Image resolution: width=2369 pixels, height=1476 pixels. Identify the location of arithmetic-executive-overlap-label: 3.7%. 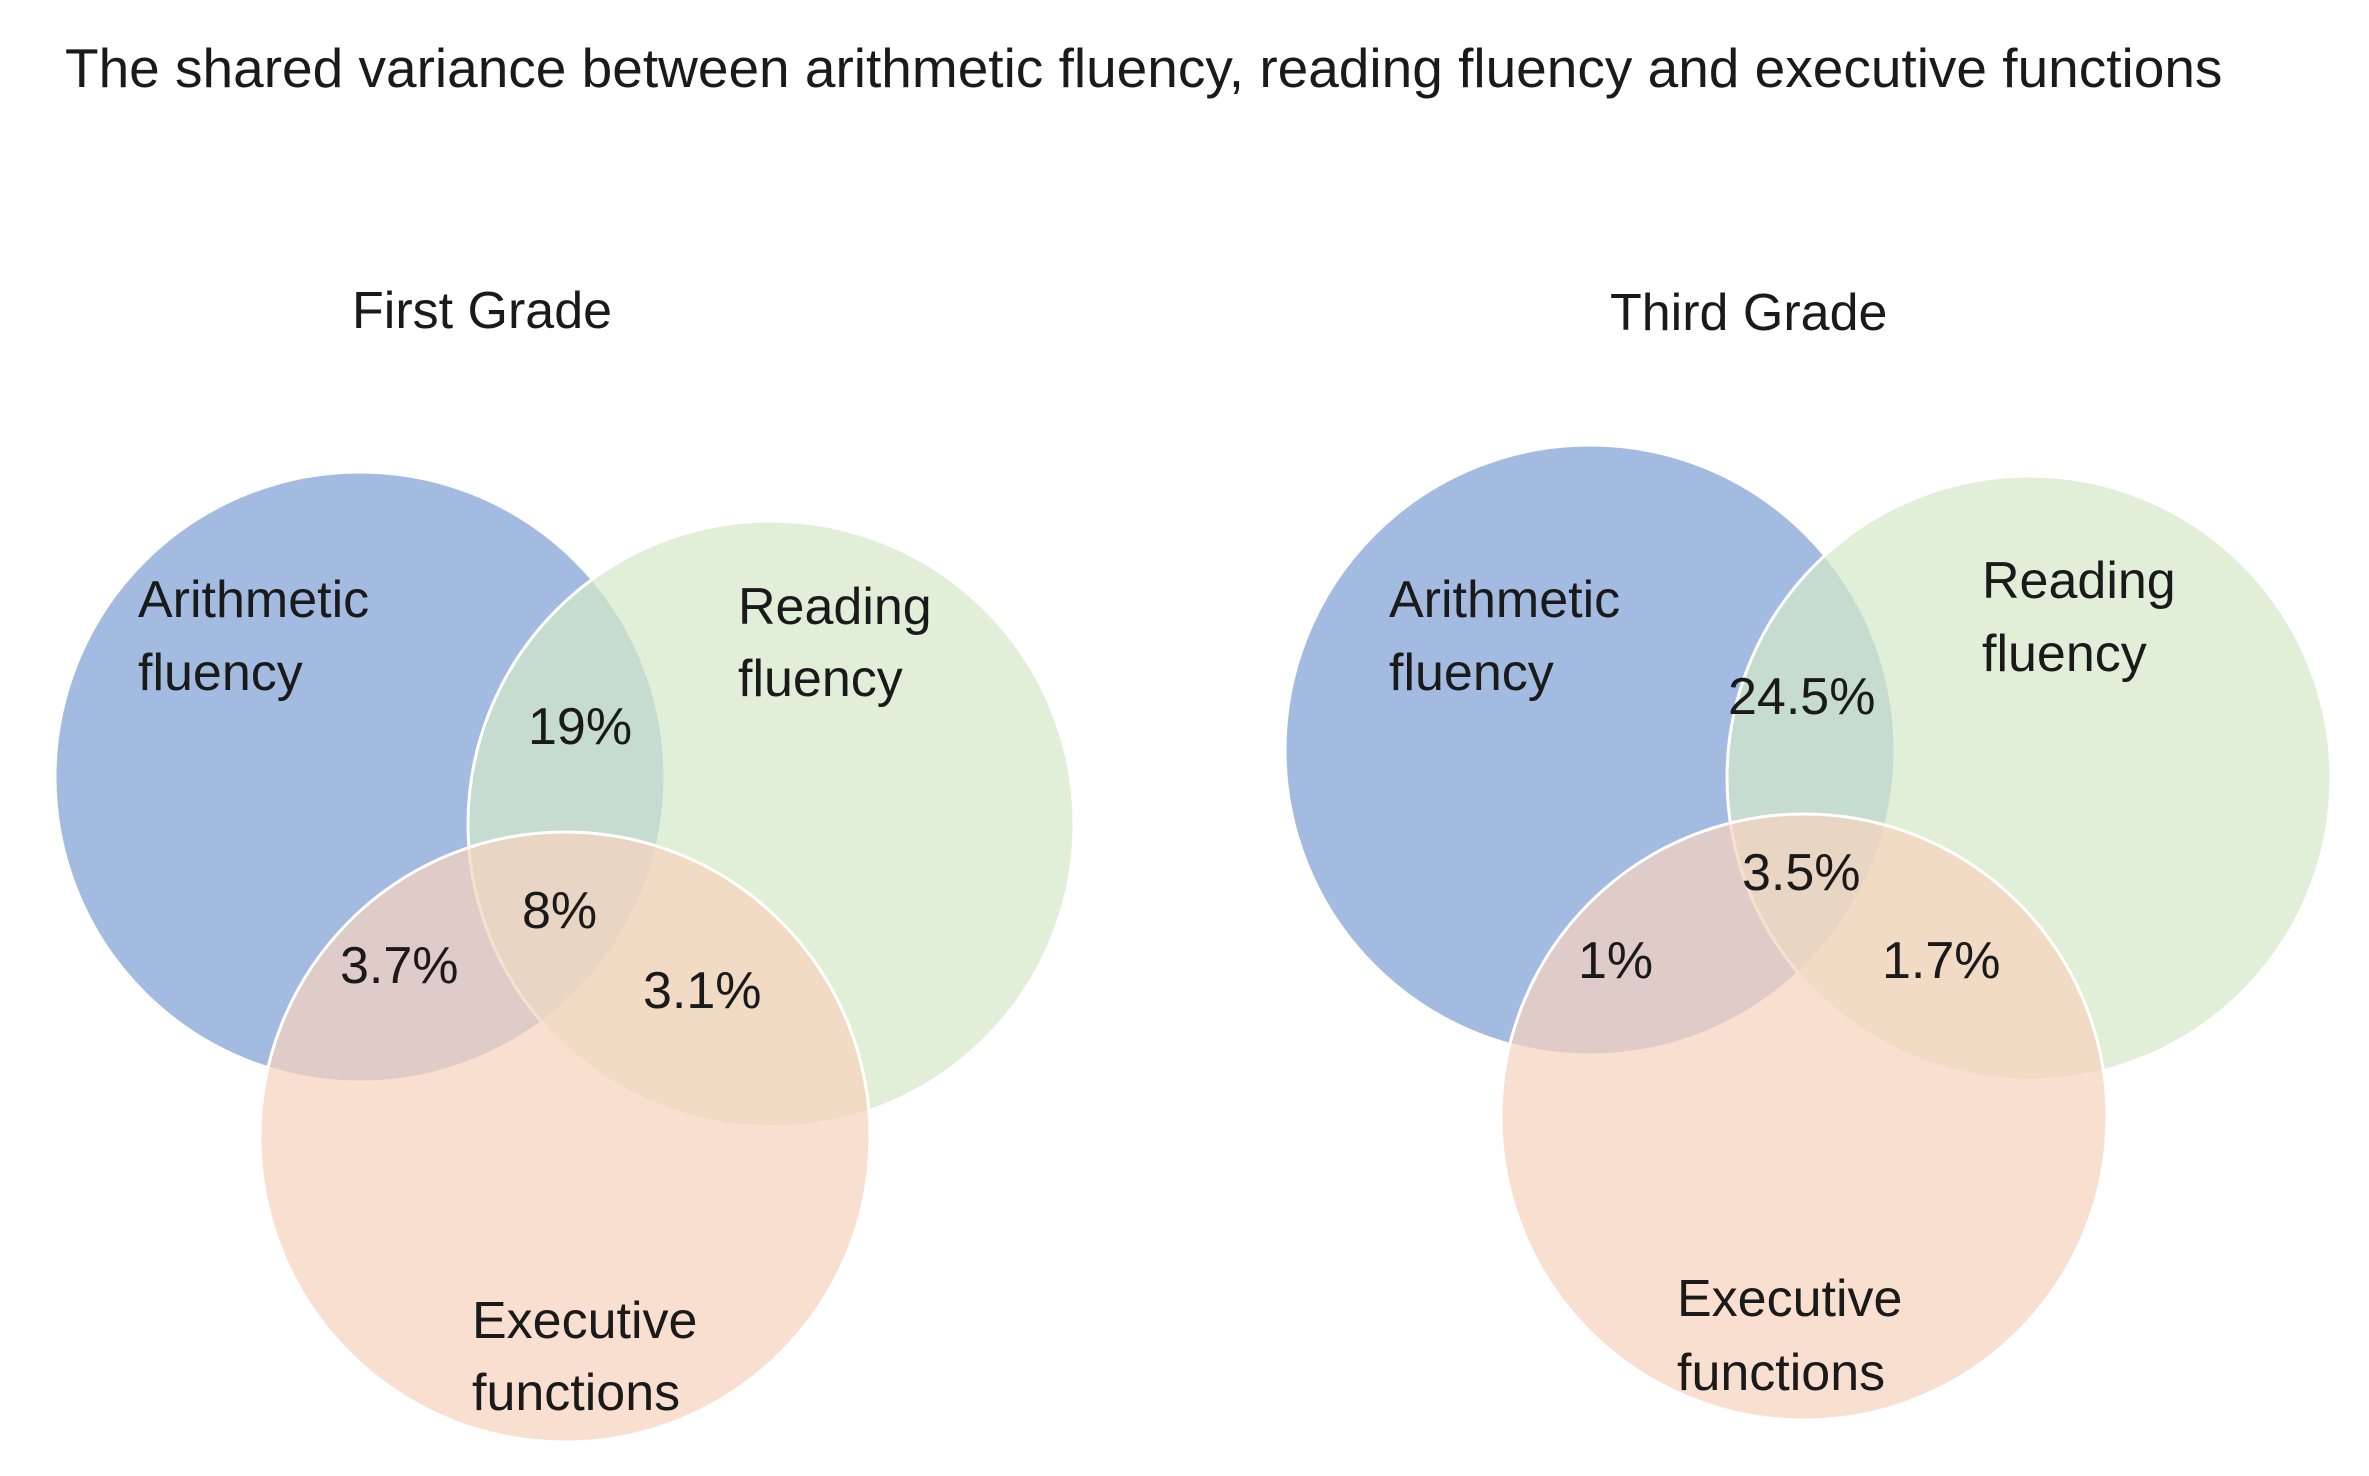
(399, 966).